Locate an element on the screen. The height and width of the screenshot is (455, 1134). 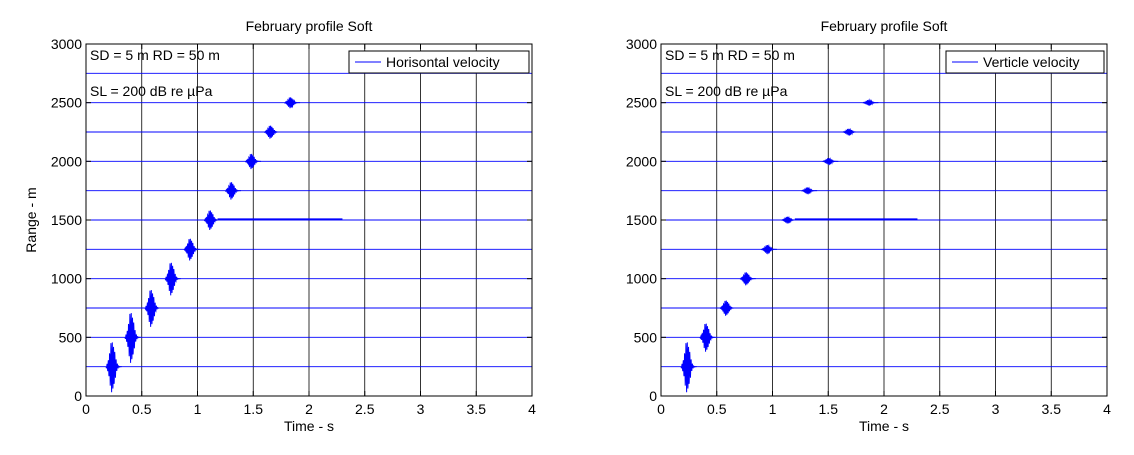
legend-label: Horisontal velocity is located at coordinates (443, 62).